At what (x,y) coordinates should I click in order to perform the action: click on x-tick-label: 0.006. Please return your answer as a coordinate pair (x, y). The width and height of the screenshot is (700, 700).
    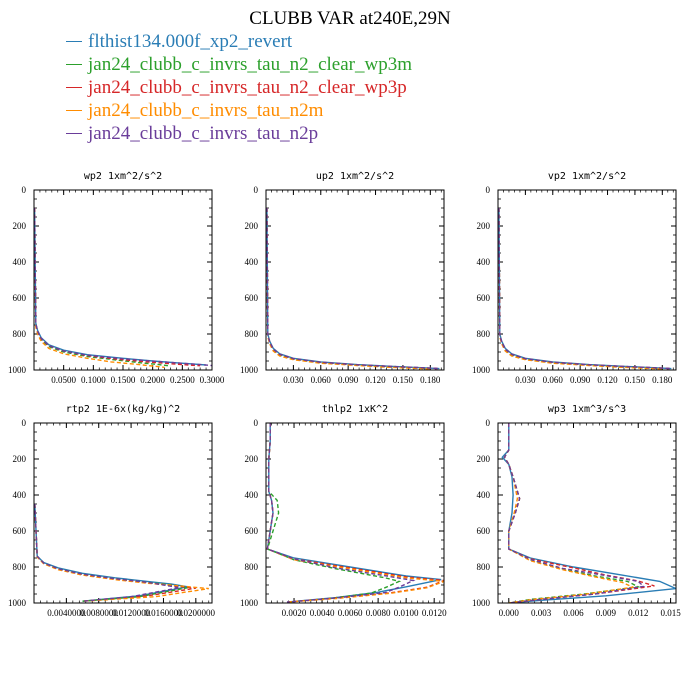
    Looking at the image, I should click on (573, 613).